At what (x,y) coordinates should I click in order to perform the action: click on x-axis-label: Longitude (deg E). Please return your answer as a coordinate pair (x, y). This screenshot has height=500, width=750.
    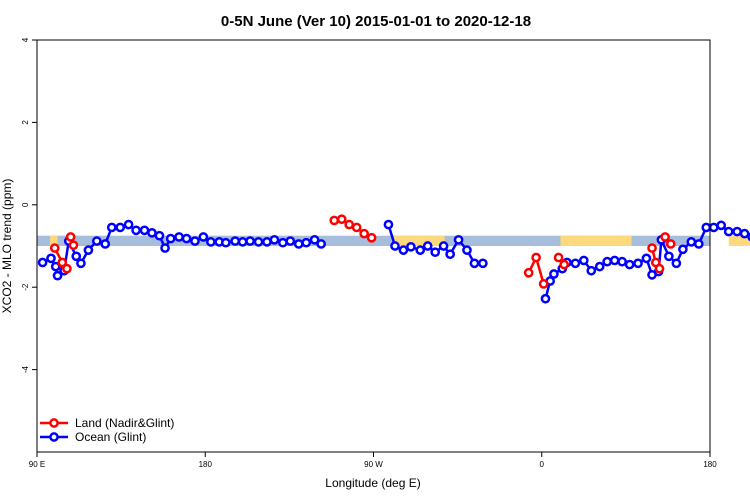
    Looking at the image, I should click on (372, 483).